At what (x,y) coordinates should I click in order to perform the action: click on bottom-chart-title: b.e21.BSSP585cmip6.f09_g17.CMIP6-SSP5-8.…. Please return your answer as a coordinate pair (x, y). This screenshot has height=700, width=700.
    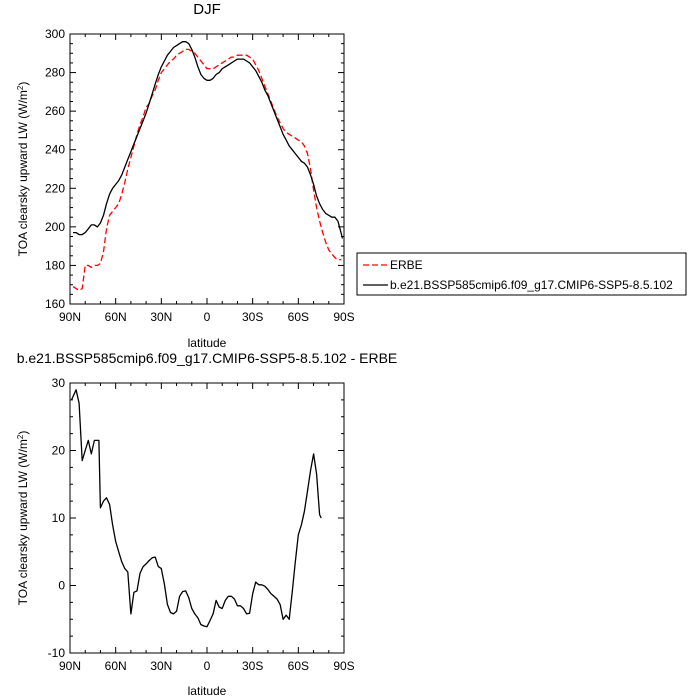
    Looking at the image, I should click on (207, 358).